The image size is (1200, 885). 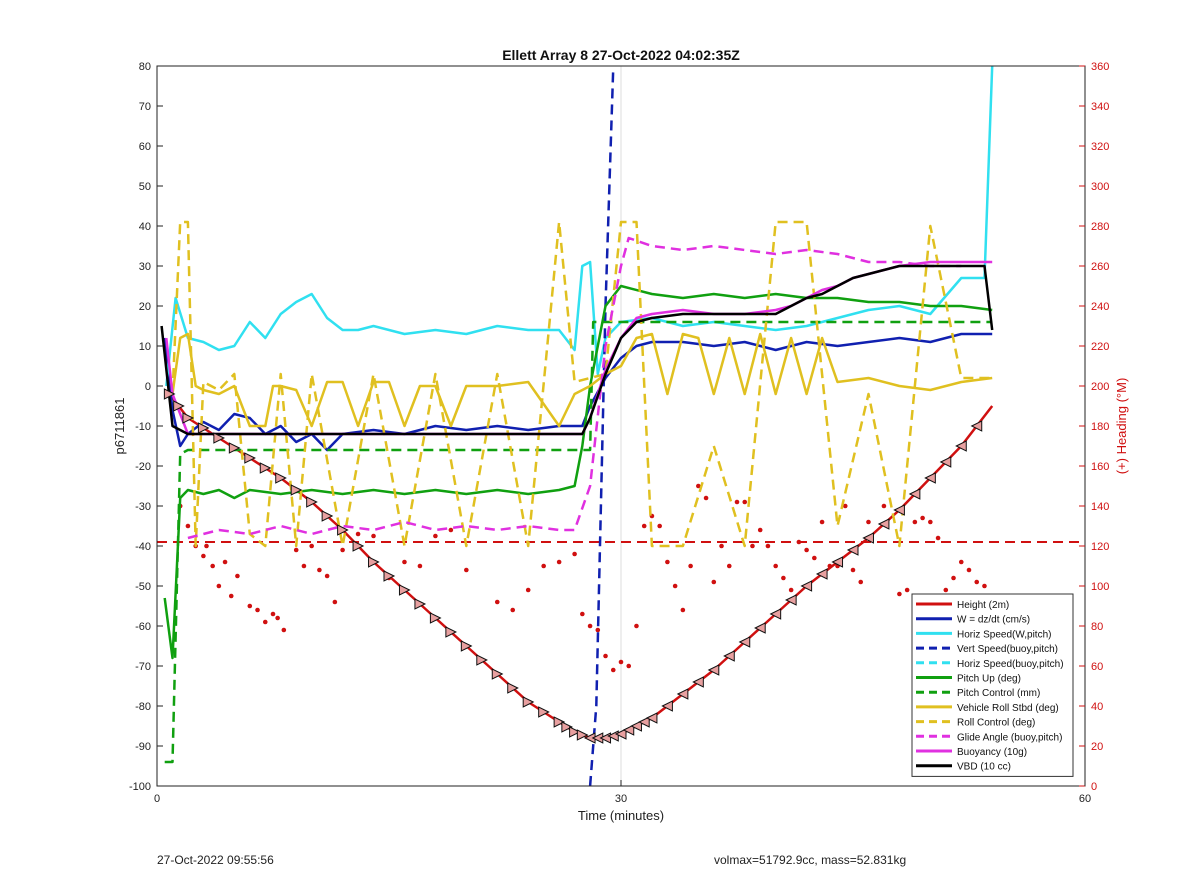 What do you see at coordinates (1100, 347) in the screenshot?
I see `y2-tick-label: 220` at bounding box center [1100, 347].